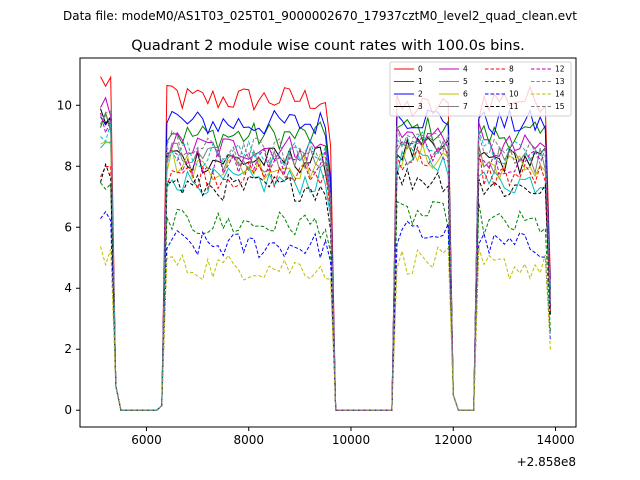 The width and height of the screenshot is (640, 480). Describe the element at coordinates (64, 105) in the screenshot. I see `y-tick-label: 10` at that location.